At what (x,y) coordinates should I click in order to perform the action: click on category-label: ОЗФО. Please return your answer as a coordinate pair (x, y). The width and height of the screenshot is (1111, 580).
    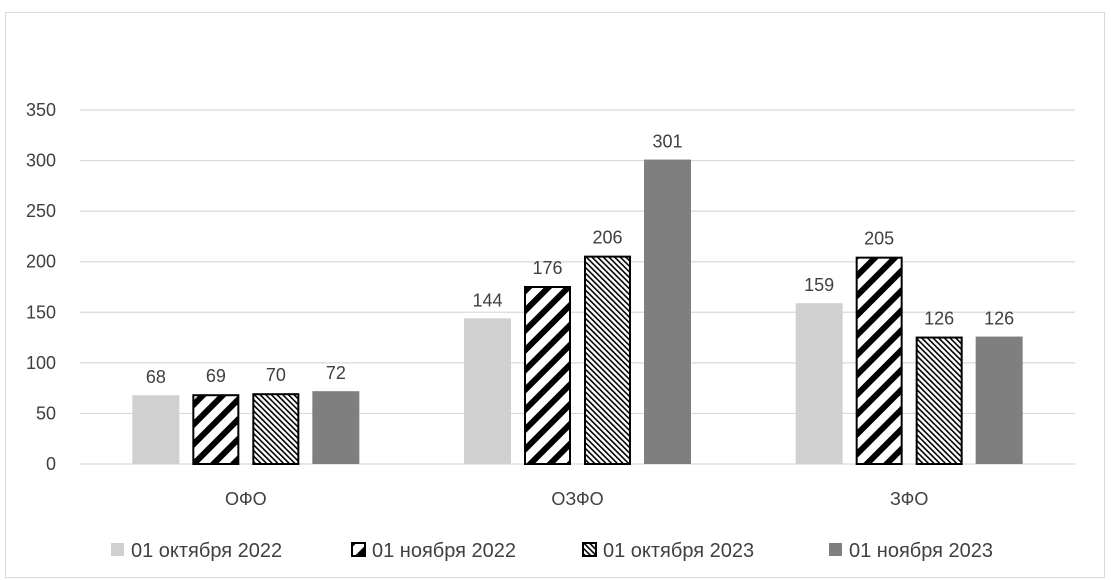
    Looking at the image, I should click on (577, 499).